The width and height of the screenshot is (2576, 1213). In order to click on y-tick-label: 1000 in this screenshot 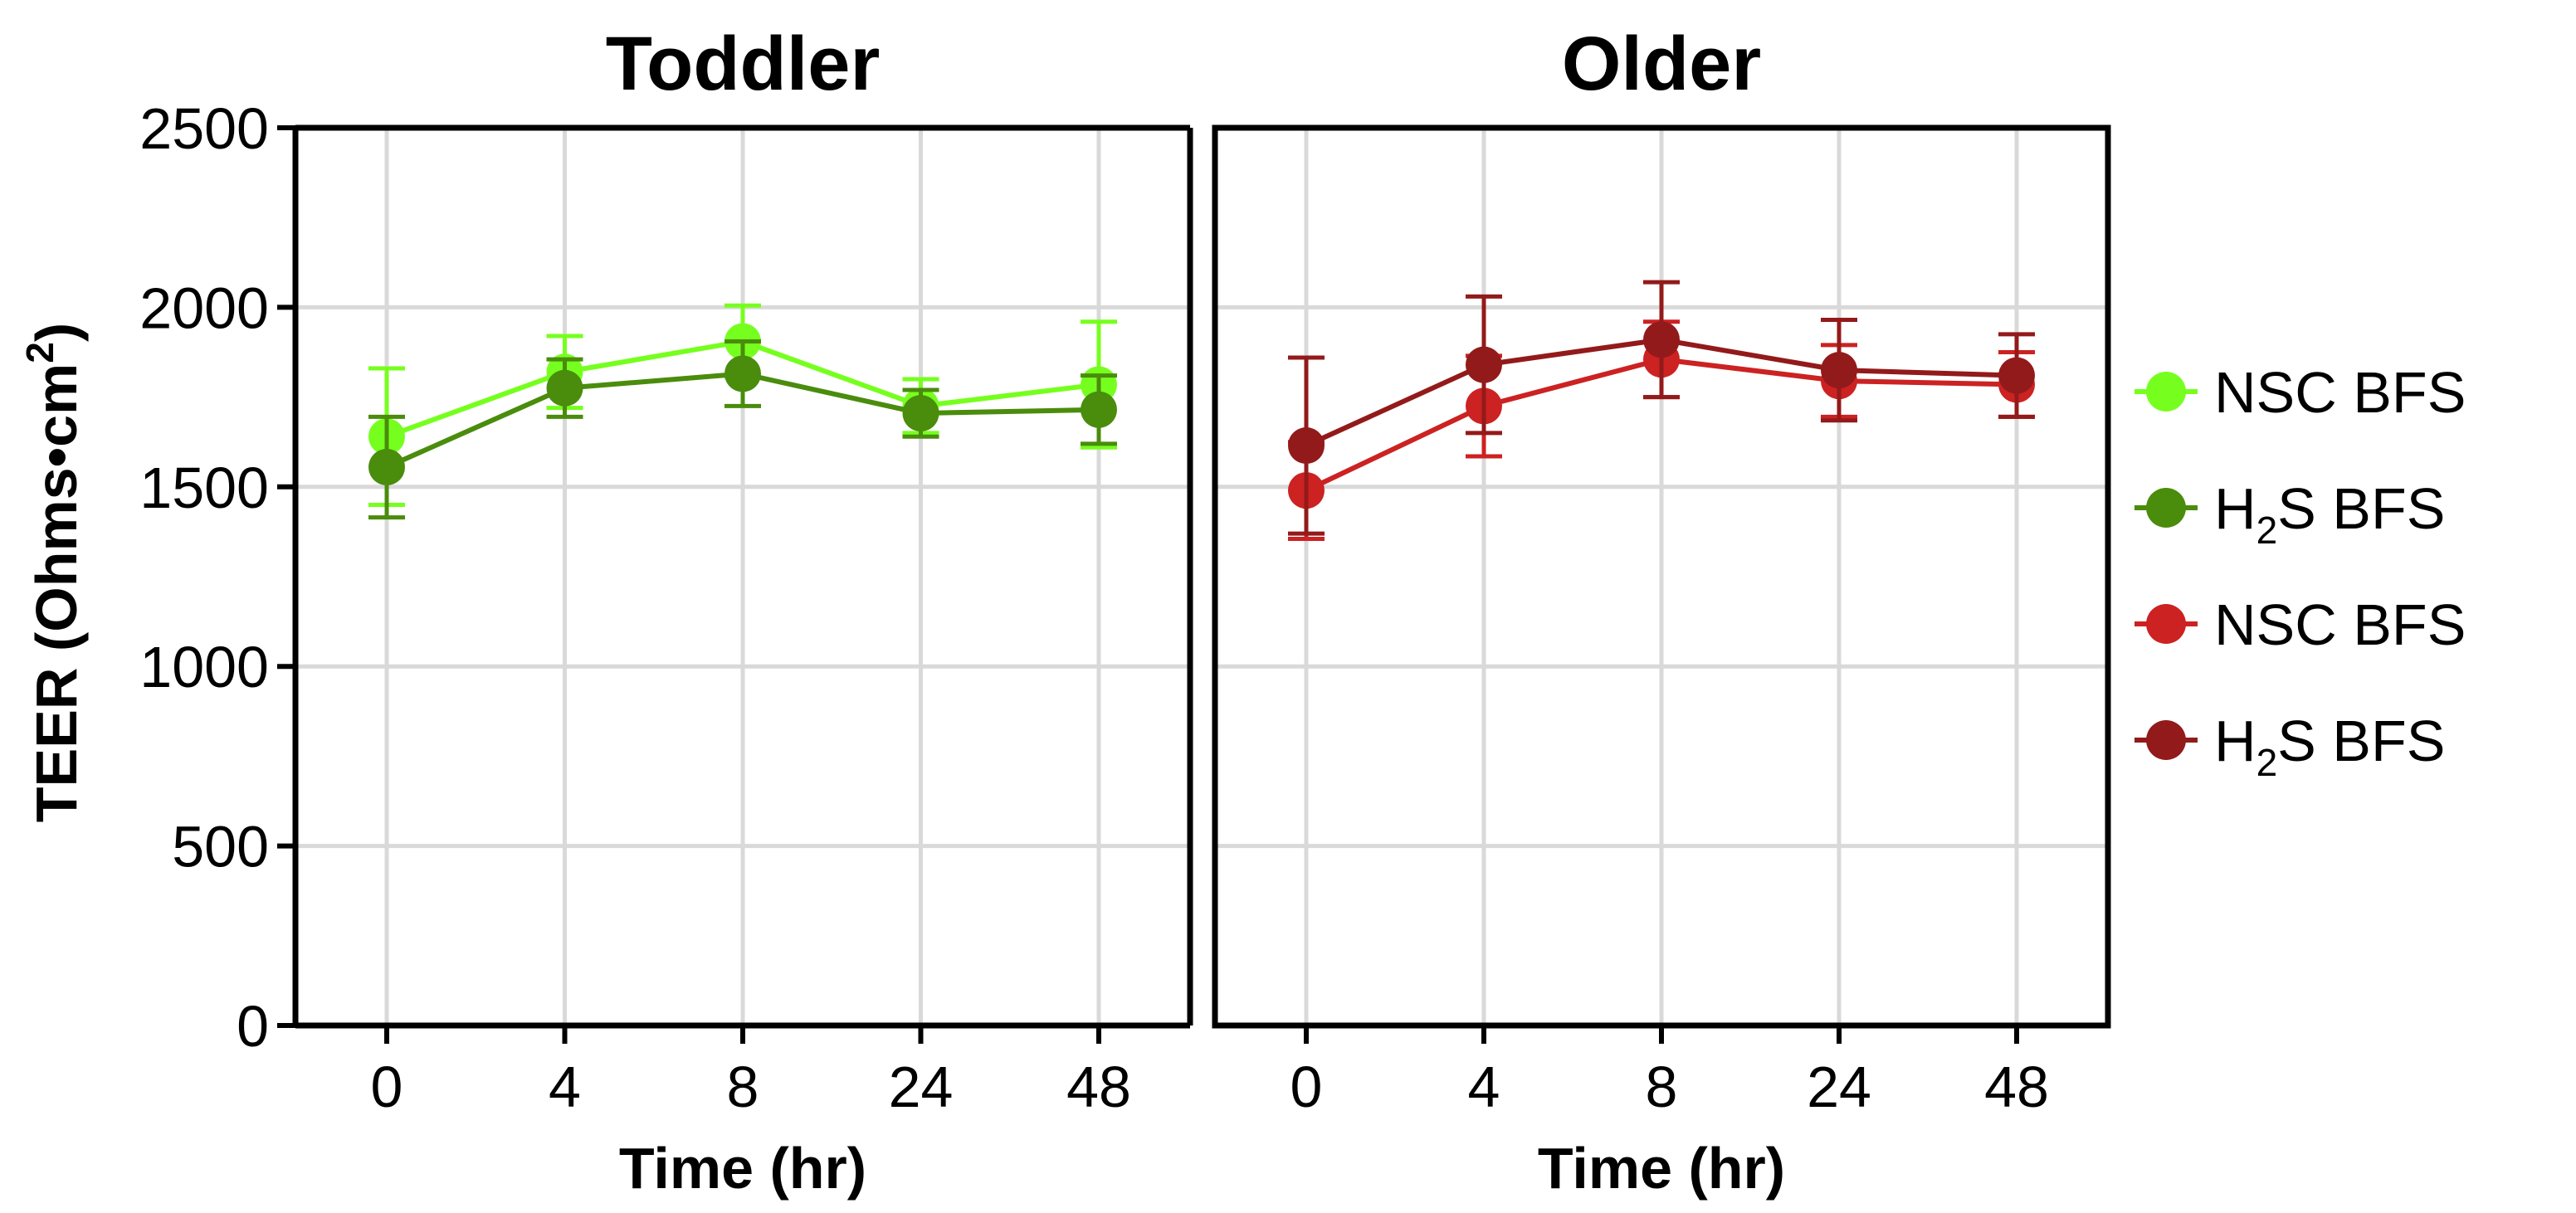, I will do `click(204, 667)`.